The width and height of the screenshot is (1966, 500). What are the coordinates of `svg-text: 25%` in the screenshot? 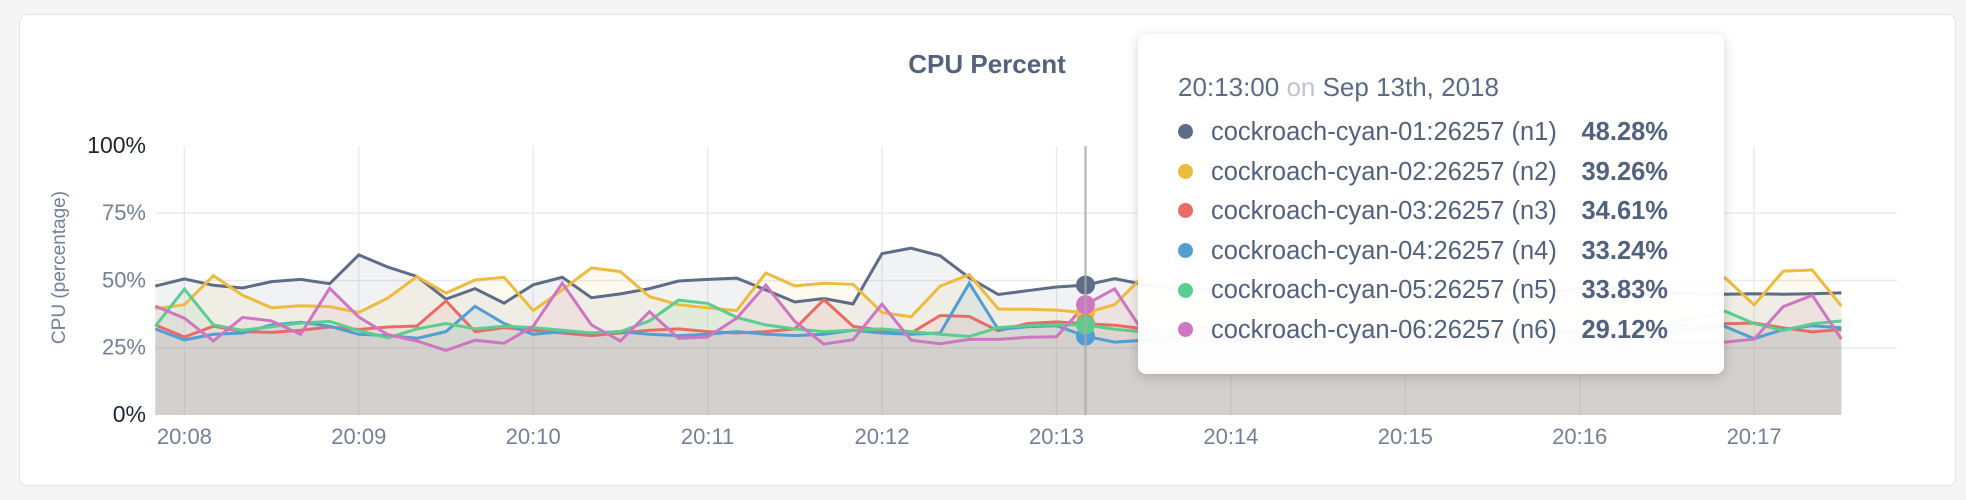 It's located at (124, 347).